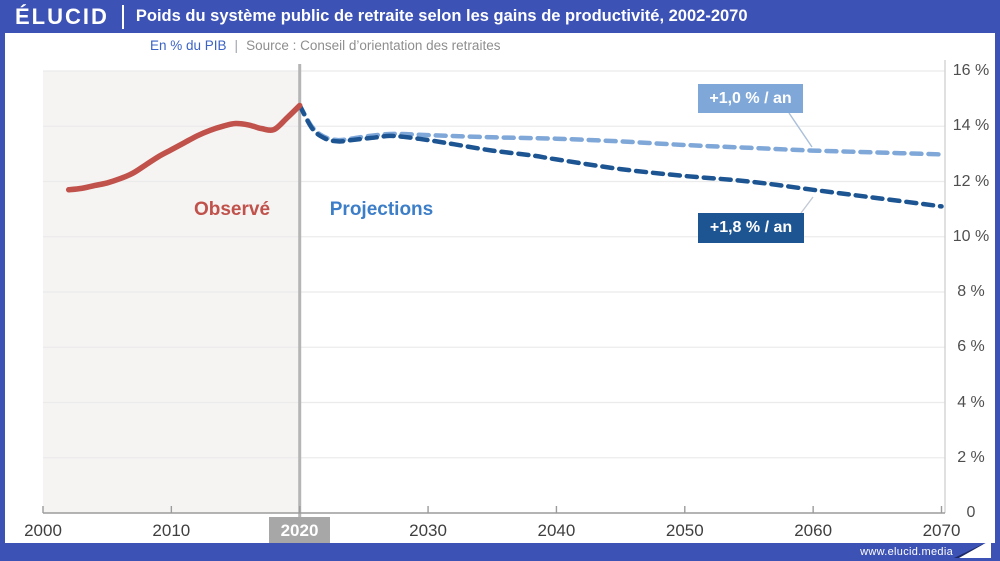 The image size is (1000, 561). I want to click on frame-border-right, so click(997, 280).